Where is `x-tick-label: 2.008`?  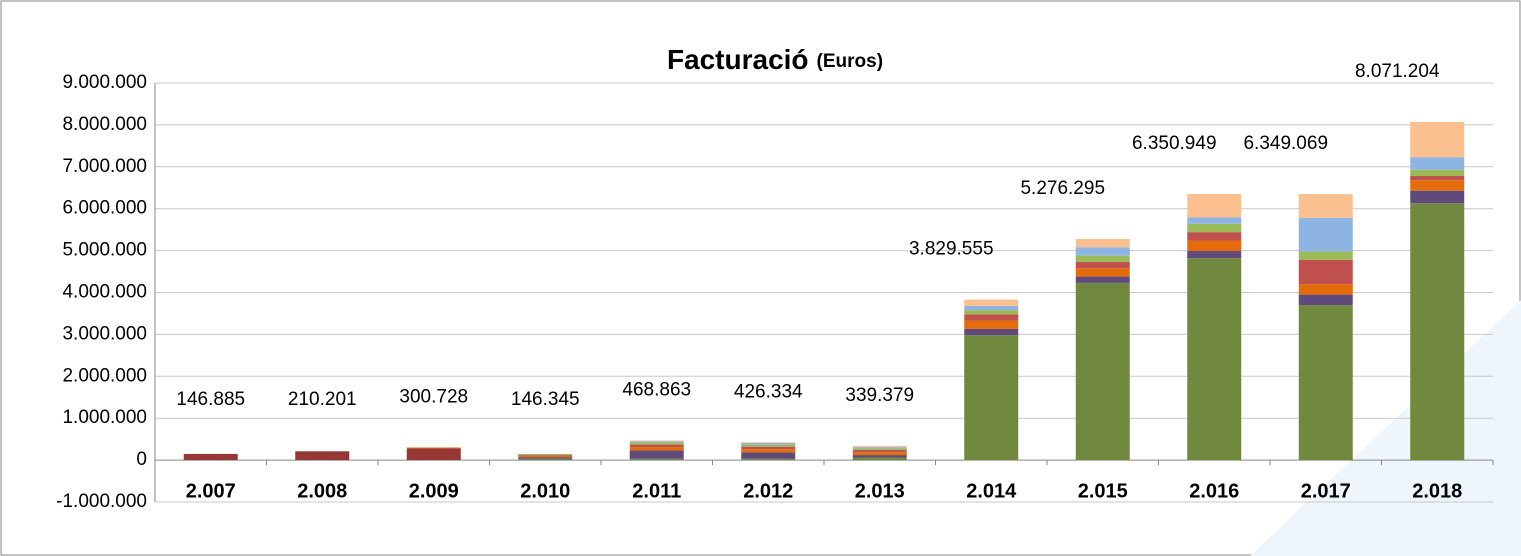 x-tick-label: 2.008 is located at coordinates (322, 491).